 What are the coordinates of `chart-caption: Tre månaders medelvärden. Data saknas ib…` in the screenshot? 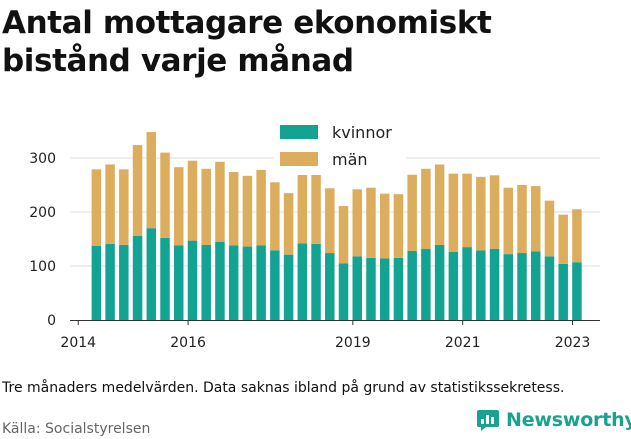 It's located at (283, 388).